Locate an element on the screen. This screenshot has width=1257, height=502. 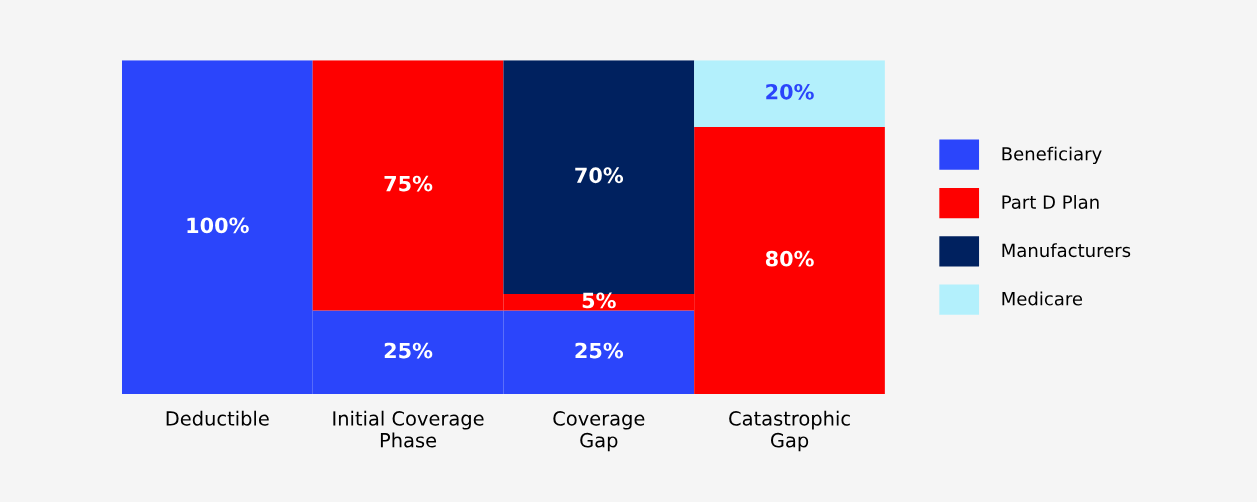
data-label: 20% is located at coordinates (790, 91).